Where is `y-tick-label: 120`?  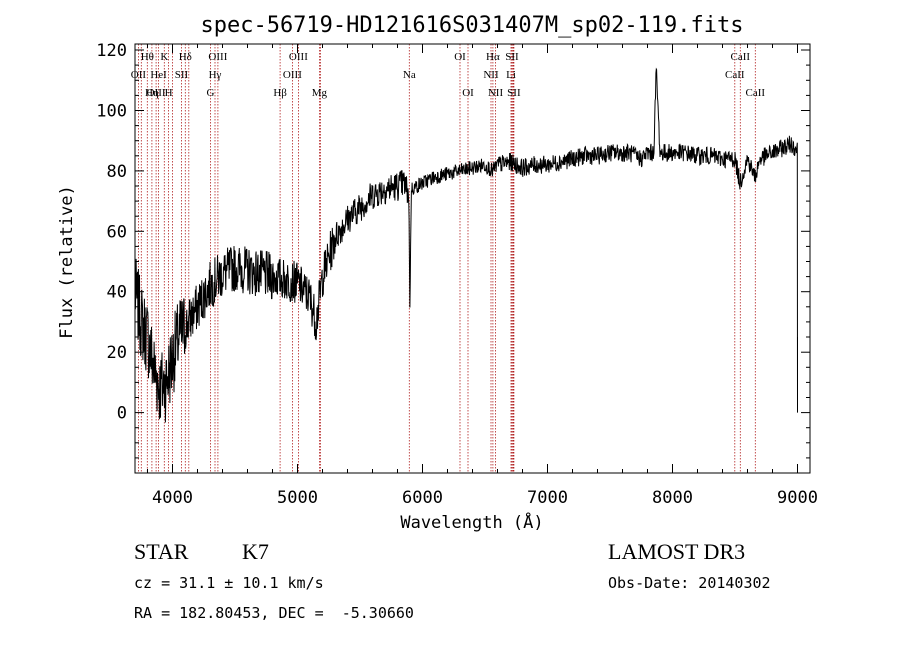
y-tick-label: 120 is located at coordinates (111, 51).